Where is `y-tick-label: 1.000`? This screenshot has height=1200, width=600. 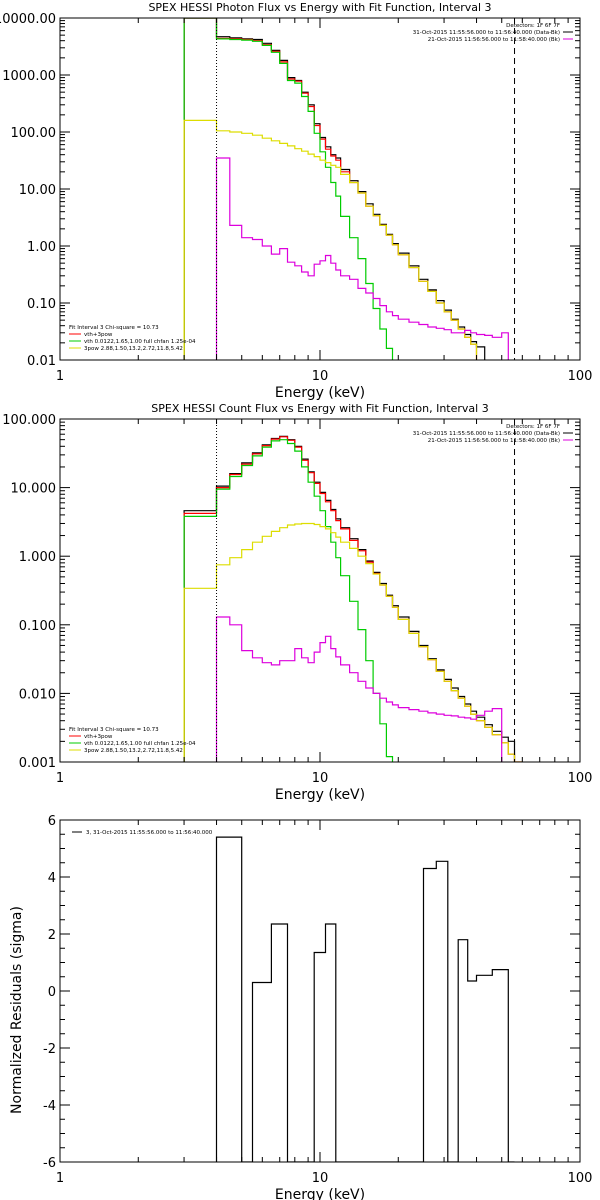
y-tick-label: 1.000 is located at coordinates (37, 557).